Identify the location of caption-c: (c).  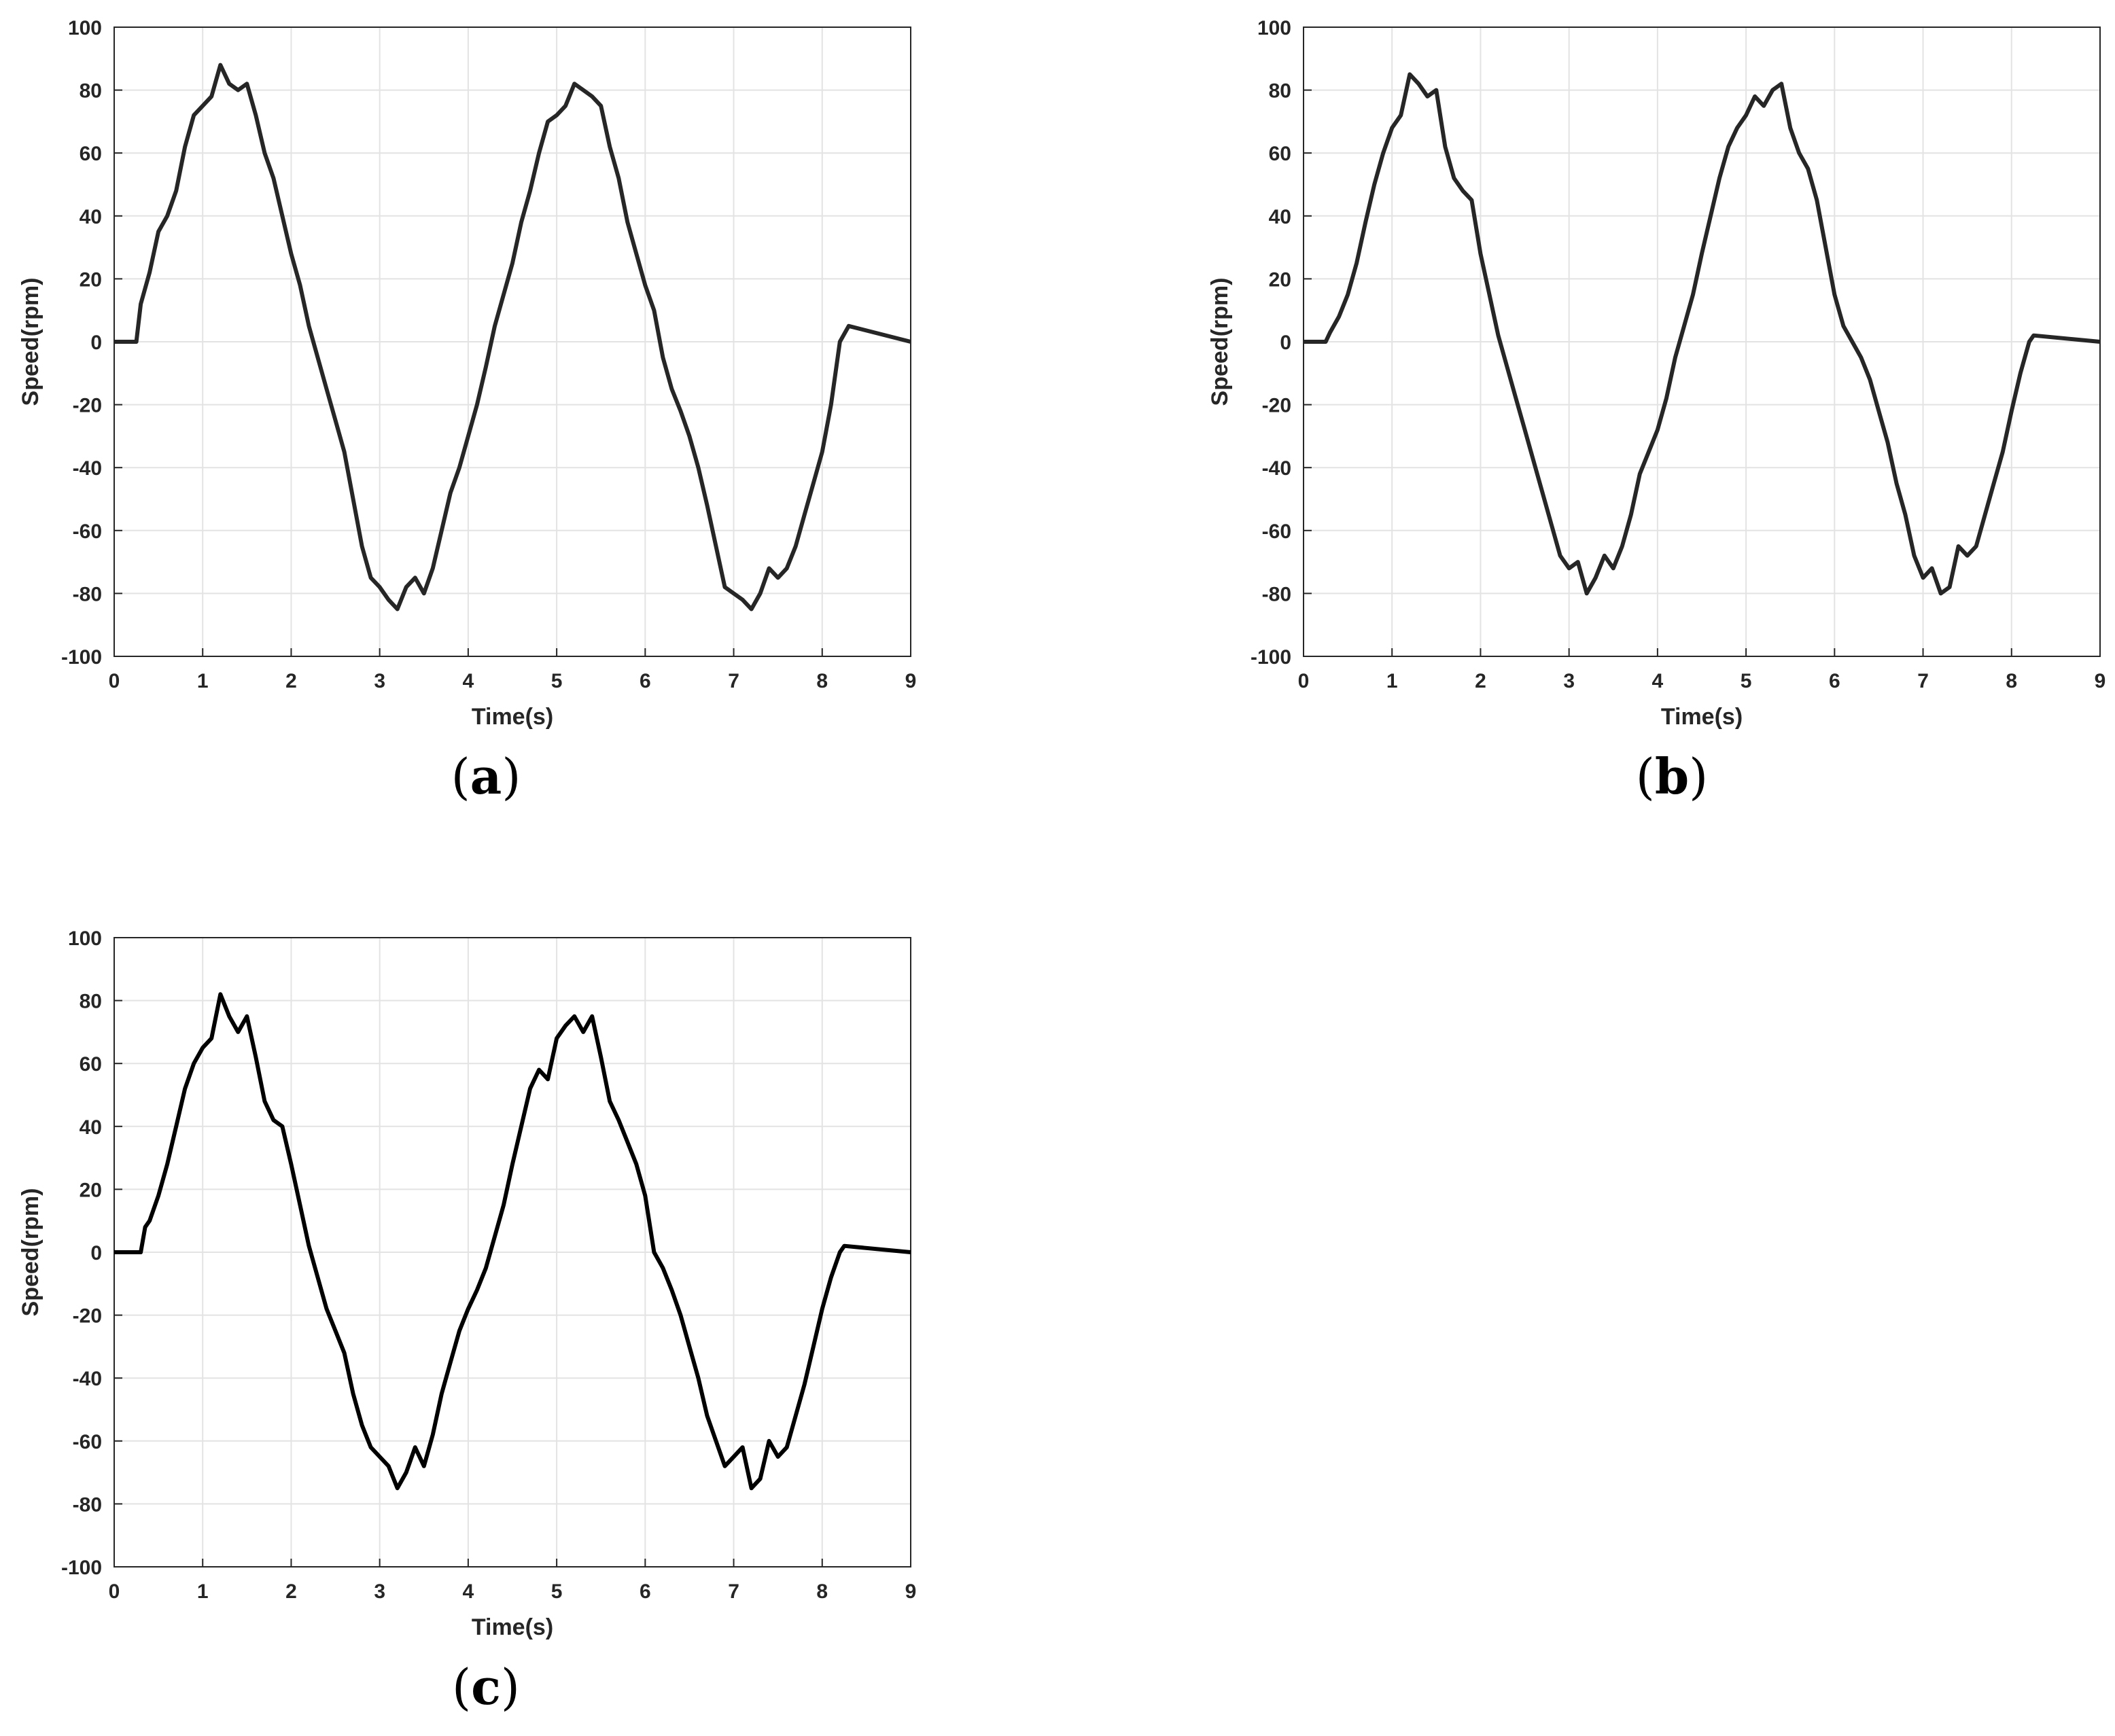
(486, 1687).